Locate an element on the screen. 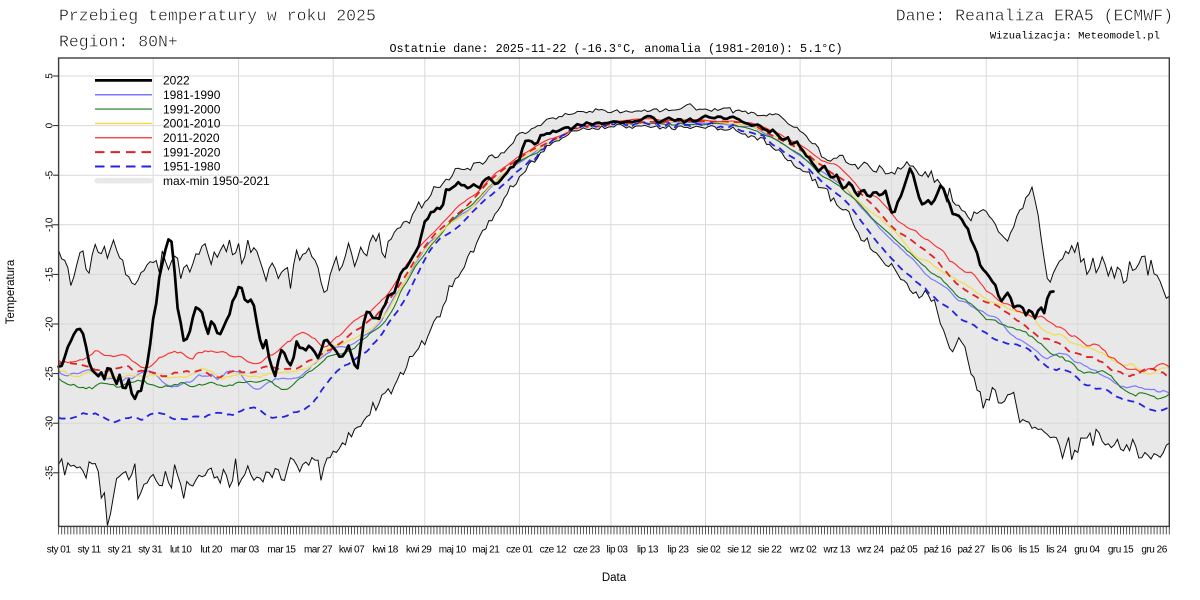  svg-text: lis 24 is located at coordinates (1056, 550).